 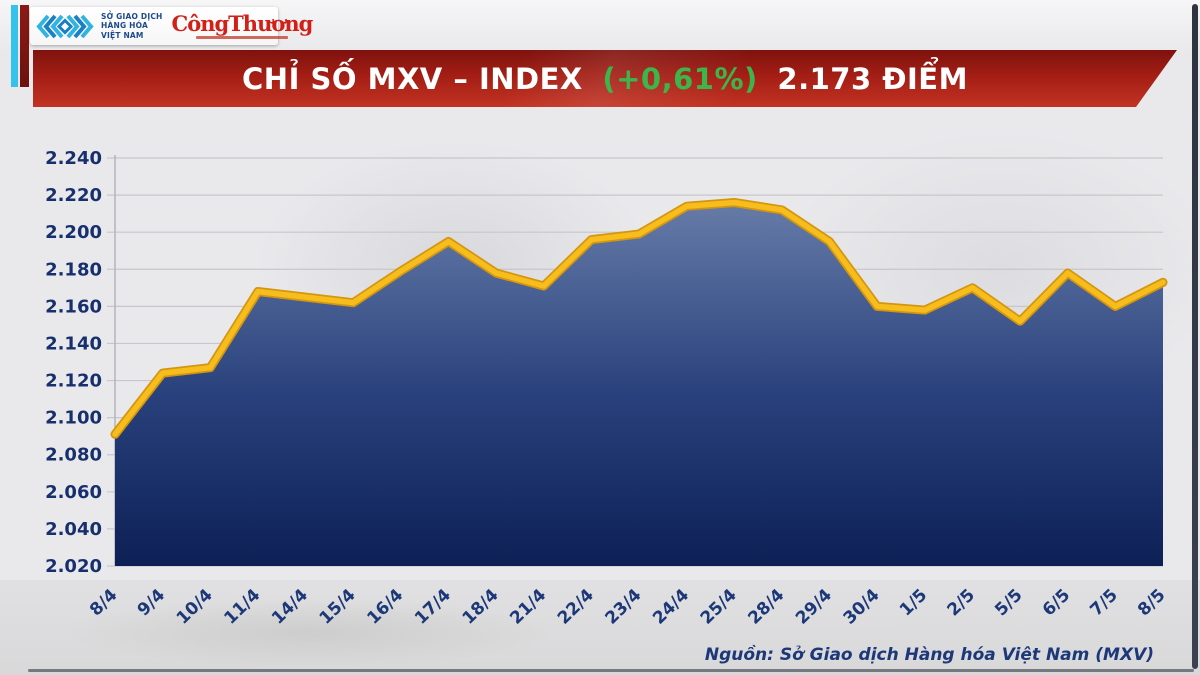 I want to click on x-tick-label: 24/4, so click(x=671, y=606).